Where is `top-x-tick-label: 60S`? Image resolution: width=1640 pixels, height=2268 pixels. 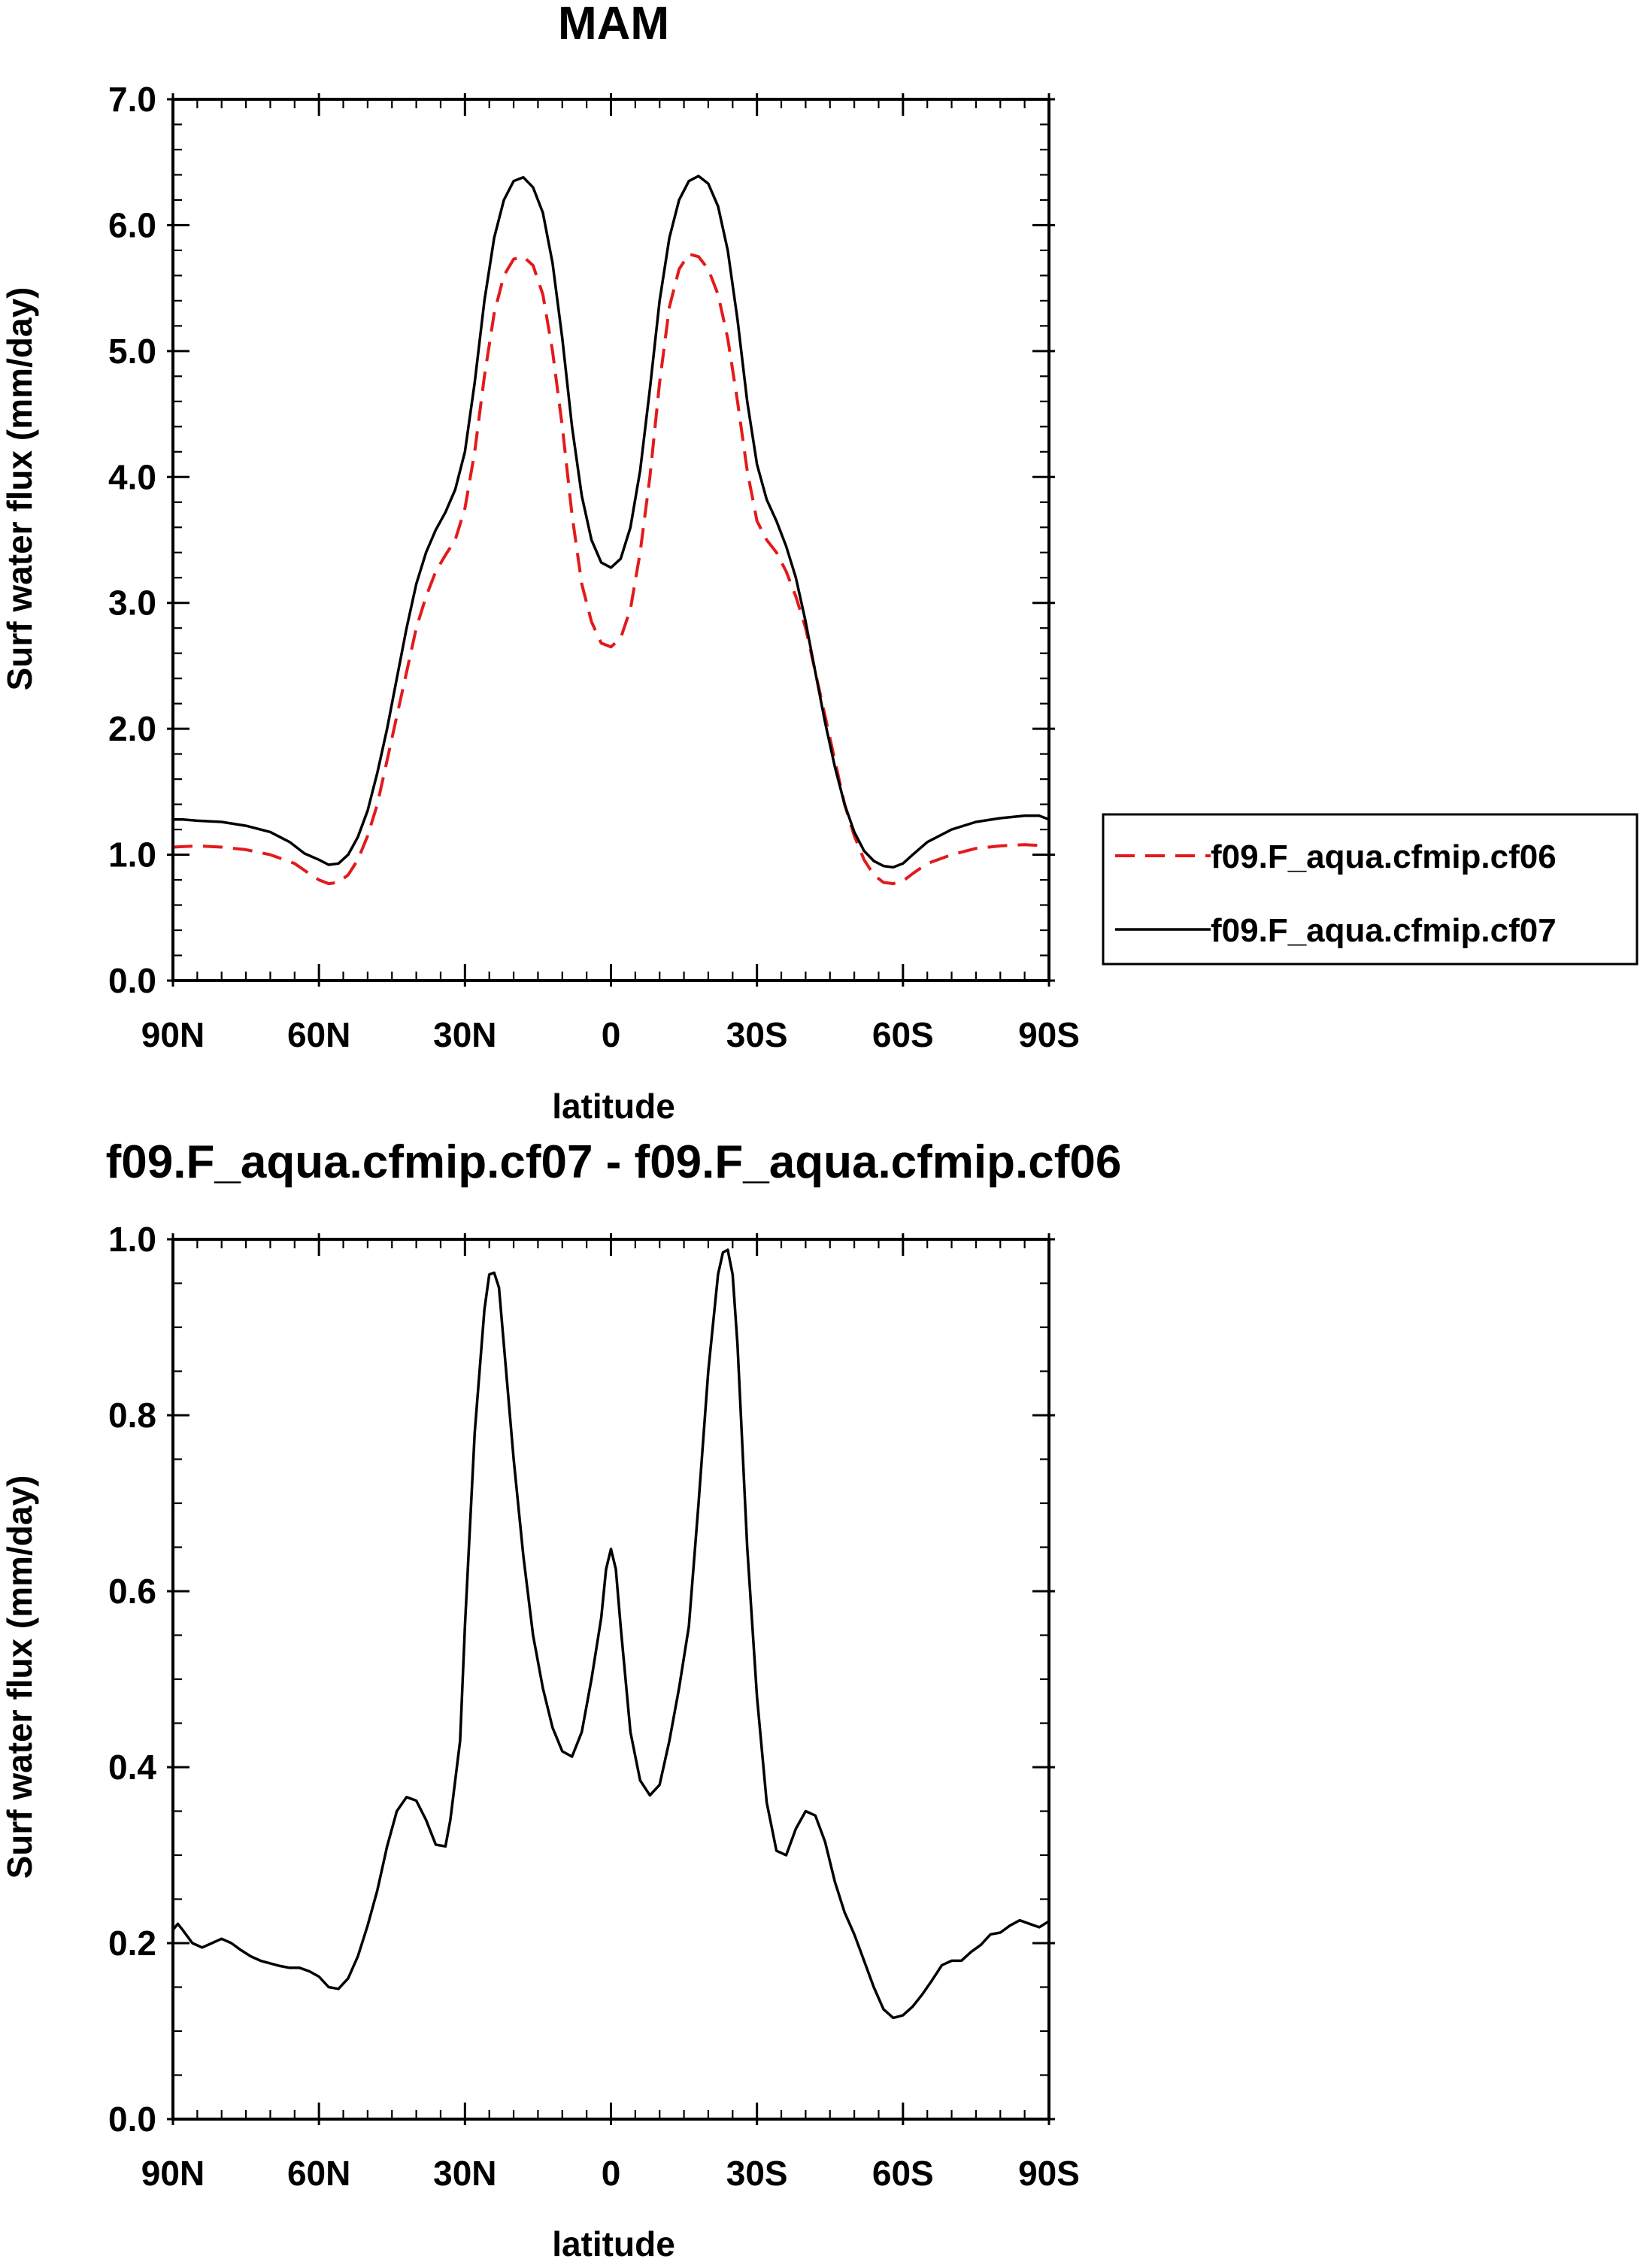 top-x-tick-label: 60S is located at coordinates (903, 1034).